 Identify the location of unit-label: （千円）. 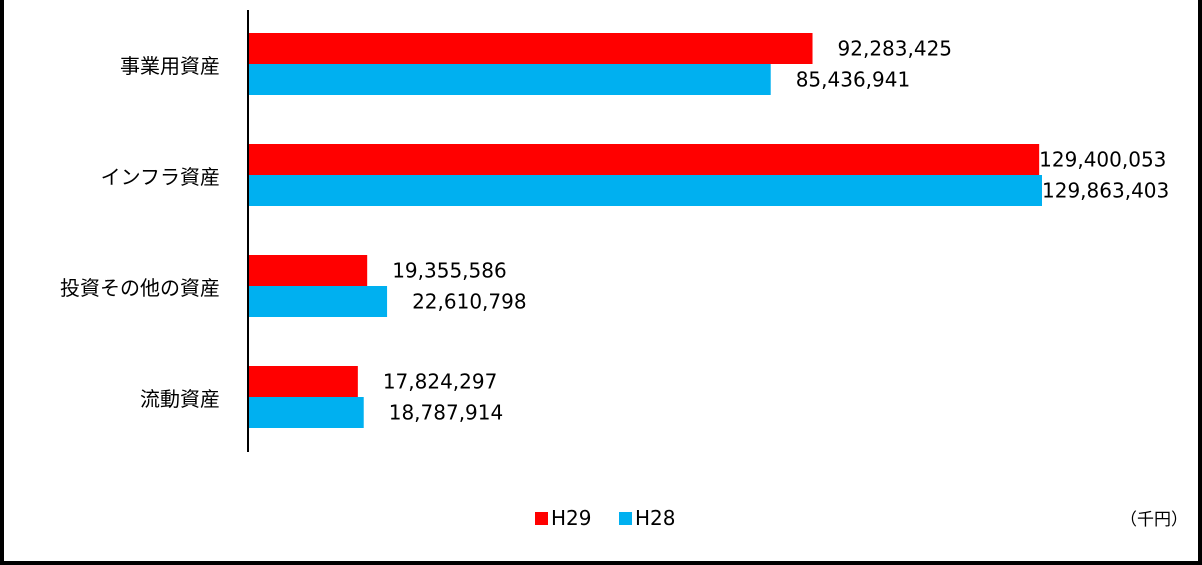
(1154, 520).